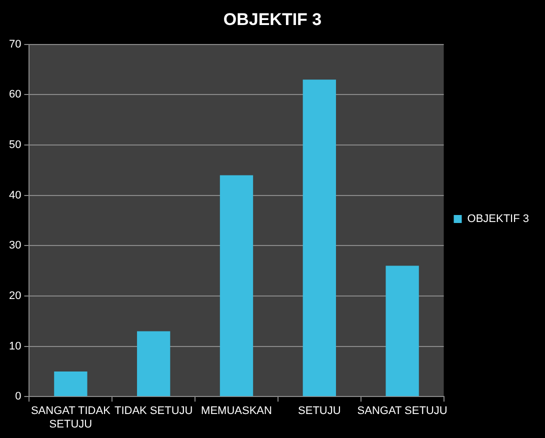  Describe the element at coordinates (498, 219) in the screenshot. I see `legend-label: OBJEKTIF 3` at that location.